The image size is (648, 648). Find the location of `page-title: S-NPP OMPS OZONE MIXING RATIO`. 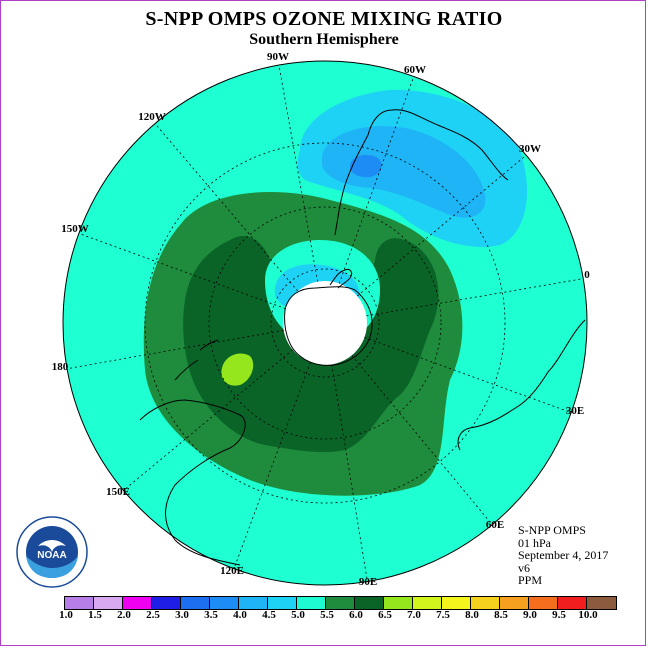

page-title: S-NPP OMPS OZONE MIXING RATIO is located at coordinates (324, 19).